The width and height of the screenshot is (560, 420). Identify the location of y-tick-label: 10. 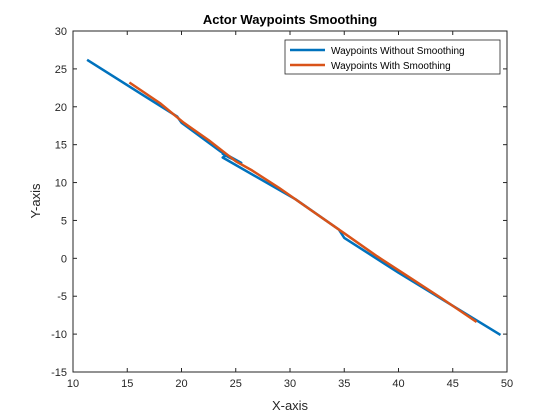
(61, 184).